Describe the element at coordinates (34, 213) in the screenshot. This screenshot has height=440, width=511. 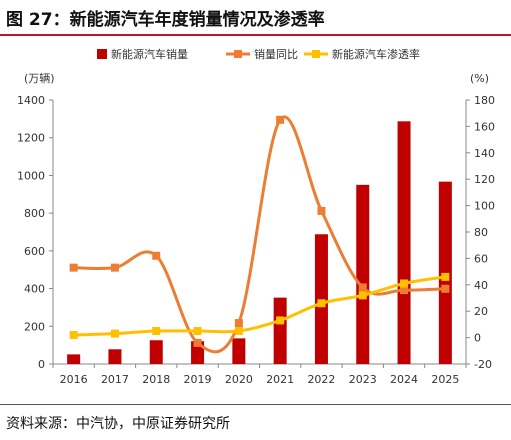
I see `left-tick-label: 800` at that location.